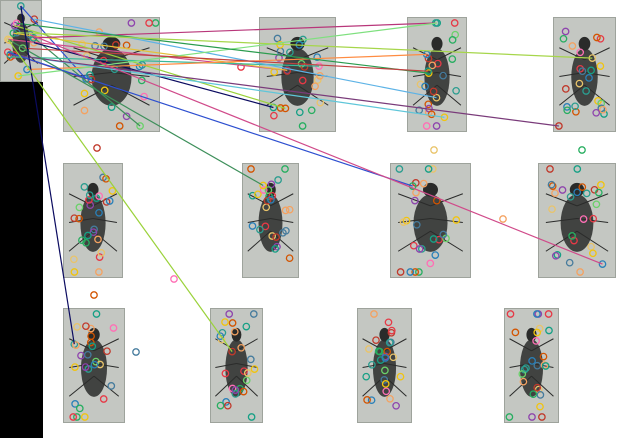 The width and height of the screenshot is (639, 438). What do you see at coordinates (234, 30) in the screenshot?
I see `match-line` at bounding box center [234, 30].